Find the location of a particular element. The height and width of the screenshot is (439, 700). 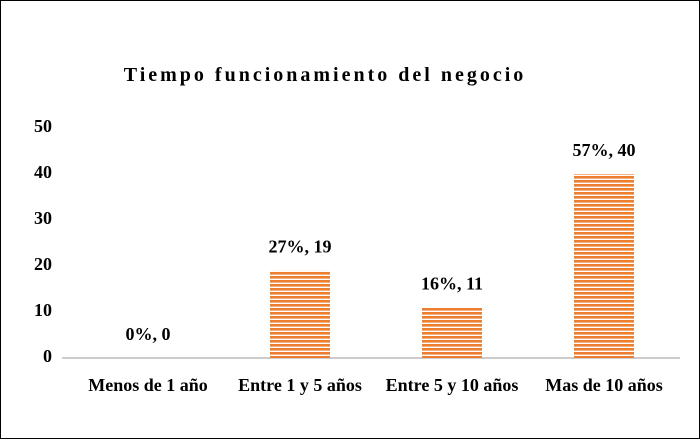

data-label: 57%, 40 is located at coordinates (604, 150).